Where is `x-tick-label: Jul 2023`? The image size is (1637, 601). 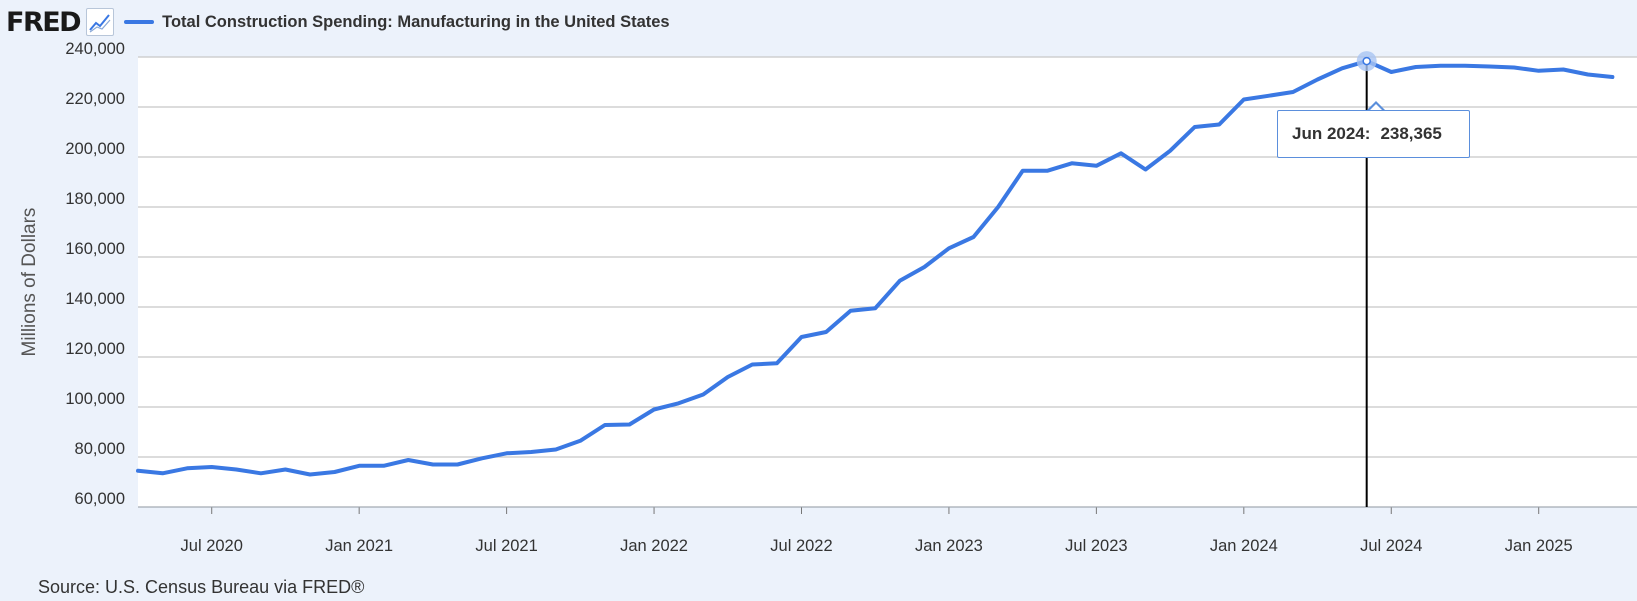
x-tick-label: Jul 2023 is located at coordinates (1096, 546).